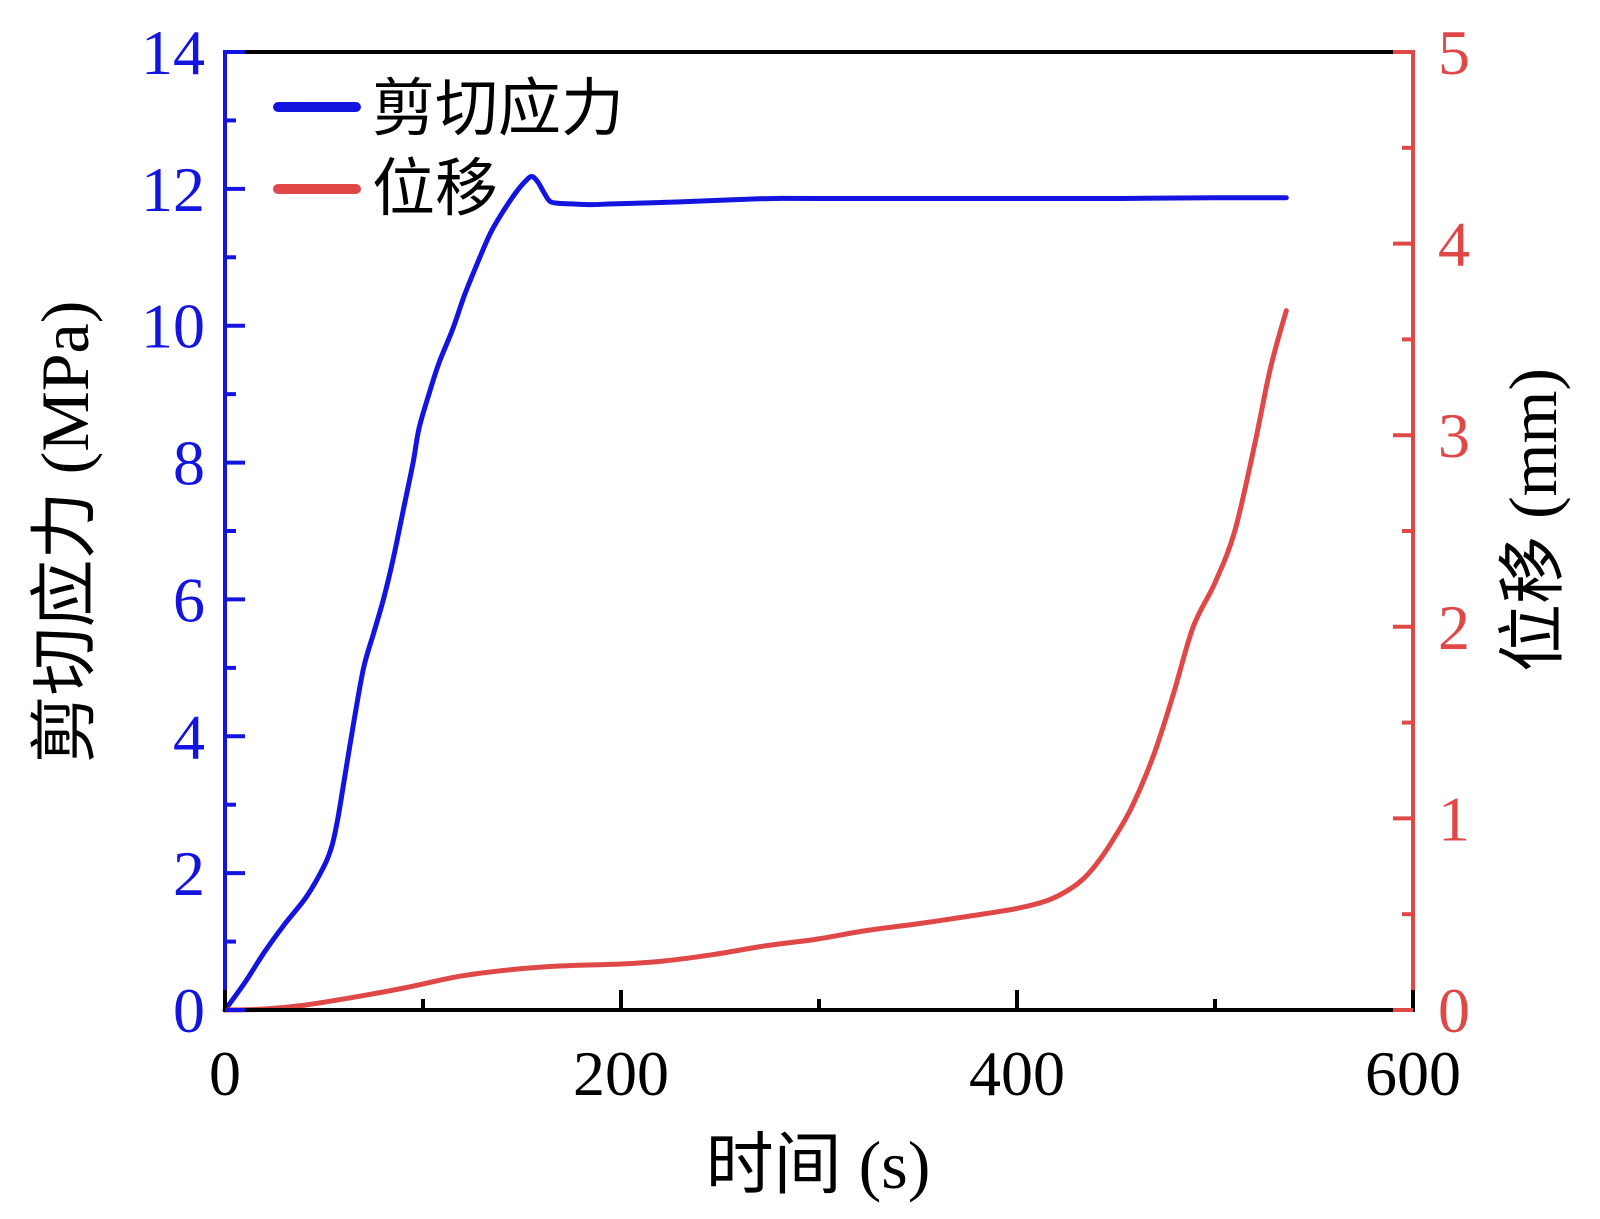 The width and height of the screenshot is (1600, 1219). I want to click on legend-label-shear-stress: 剪切应力, so click(498, 109).